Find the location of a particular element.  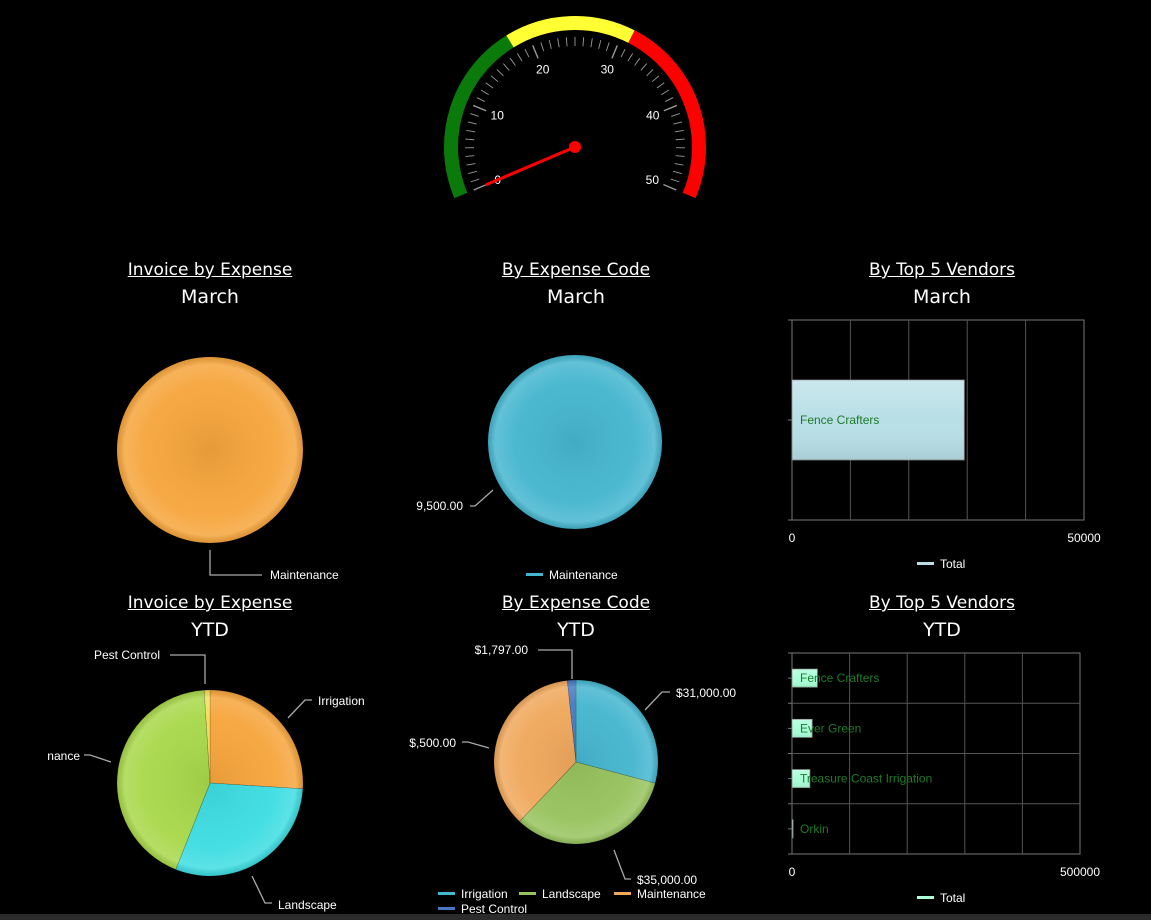

legend-swatch-maintenance is located at coordinates (622, 893).